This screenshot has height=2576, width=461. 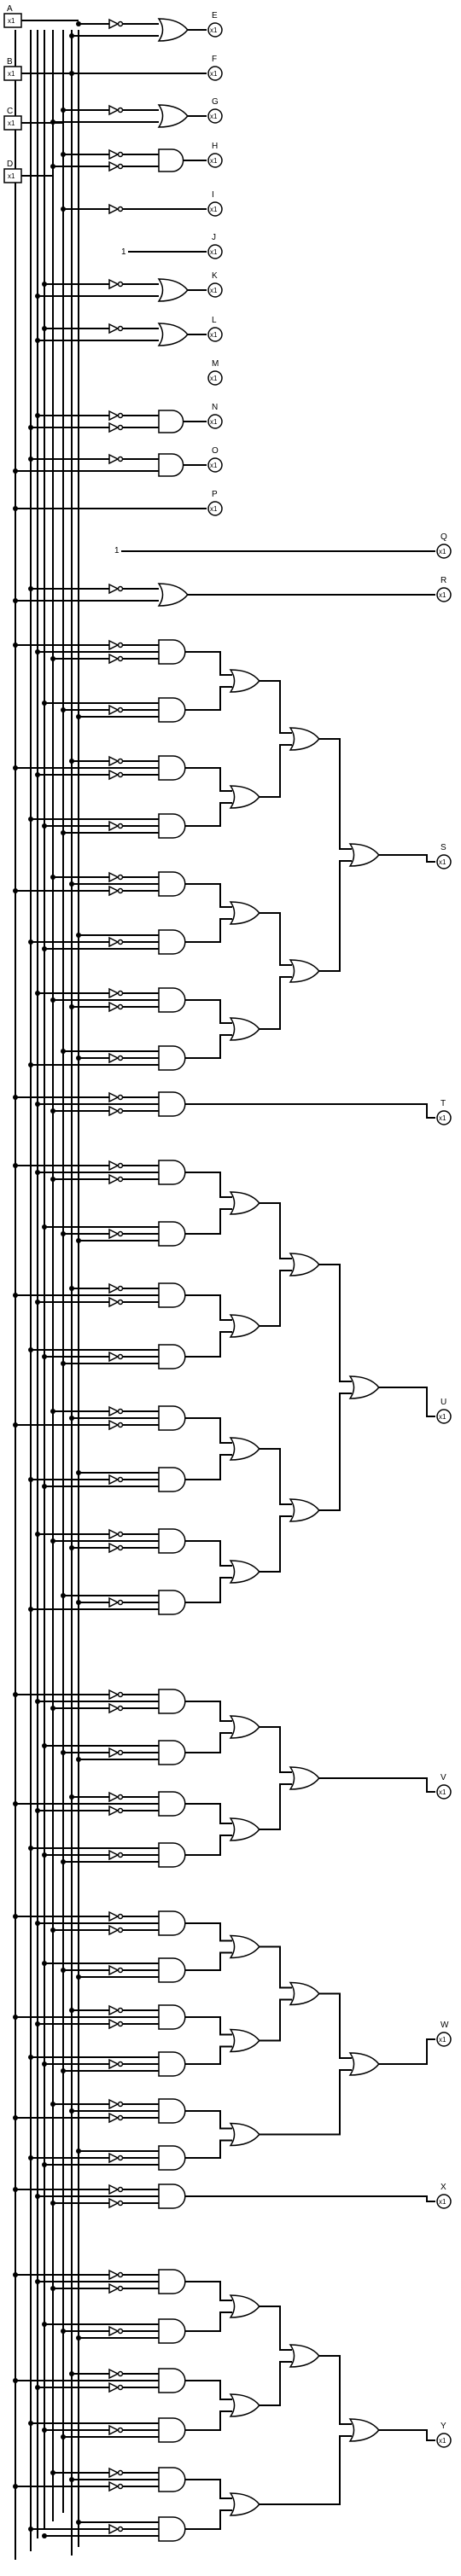 What do you see at coordinates (33, 119) in the screenshot?
I see `input-pin-c: C x1` at bounding box center [33, 119].